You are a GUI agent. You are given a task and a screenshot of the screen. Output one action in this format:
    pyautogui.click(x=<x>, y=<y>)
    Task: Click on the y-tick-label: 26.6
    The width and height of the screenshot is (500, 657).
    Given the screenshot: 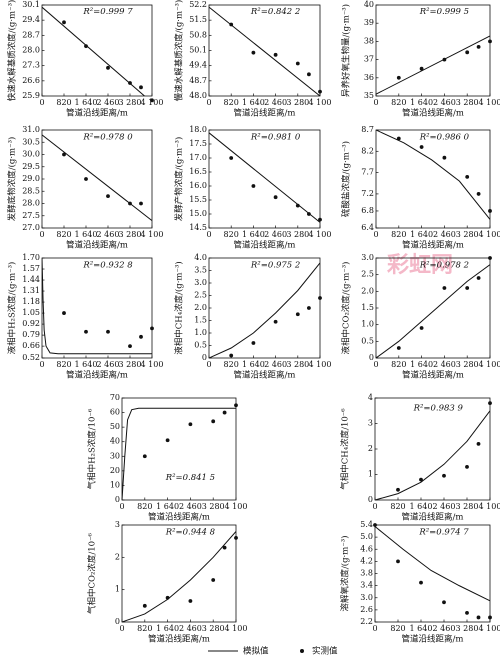 What is the action you would take?
    pyautogui.click(x=31, y=80)
    